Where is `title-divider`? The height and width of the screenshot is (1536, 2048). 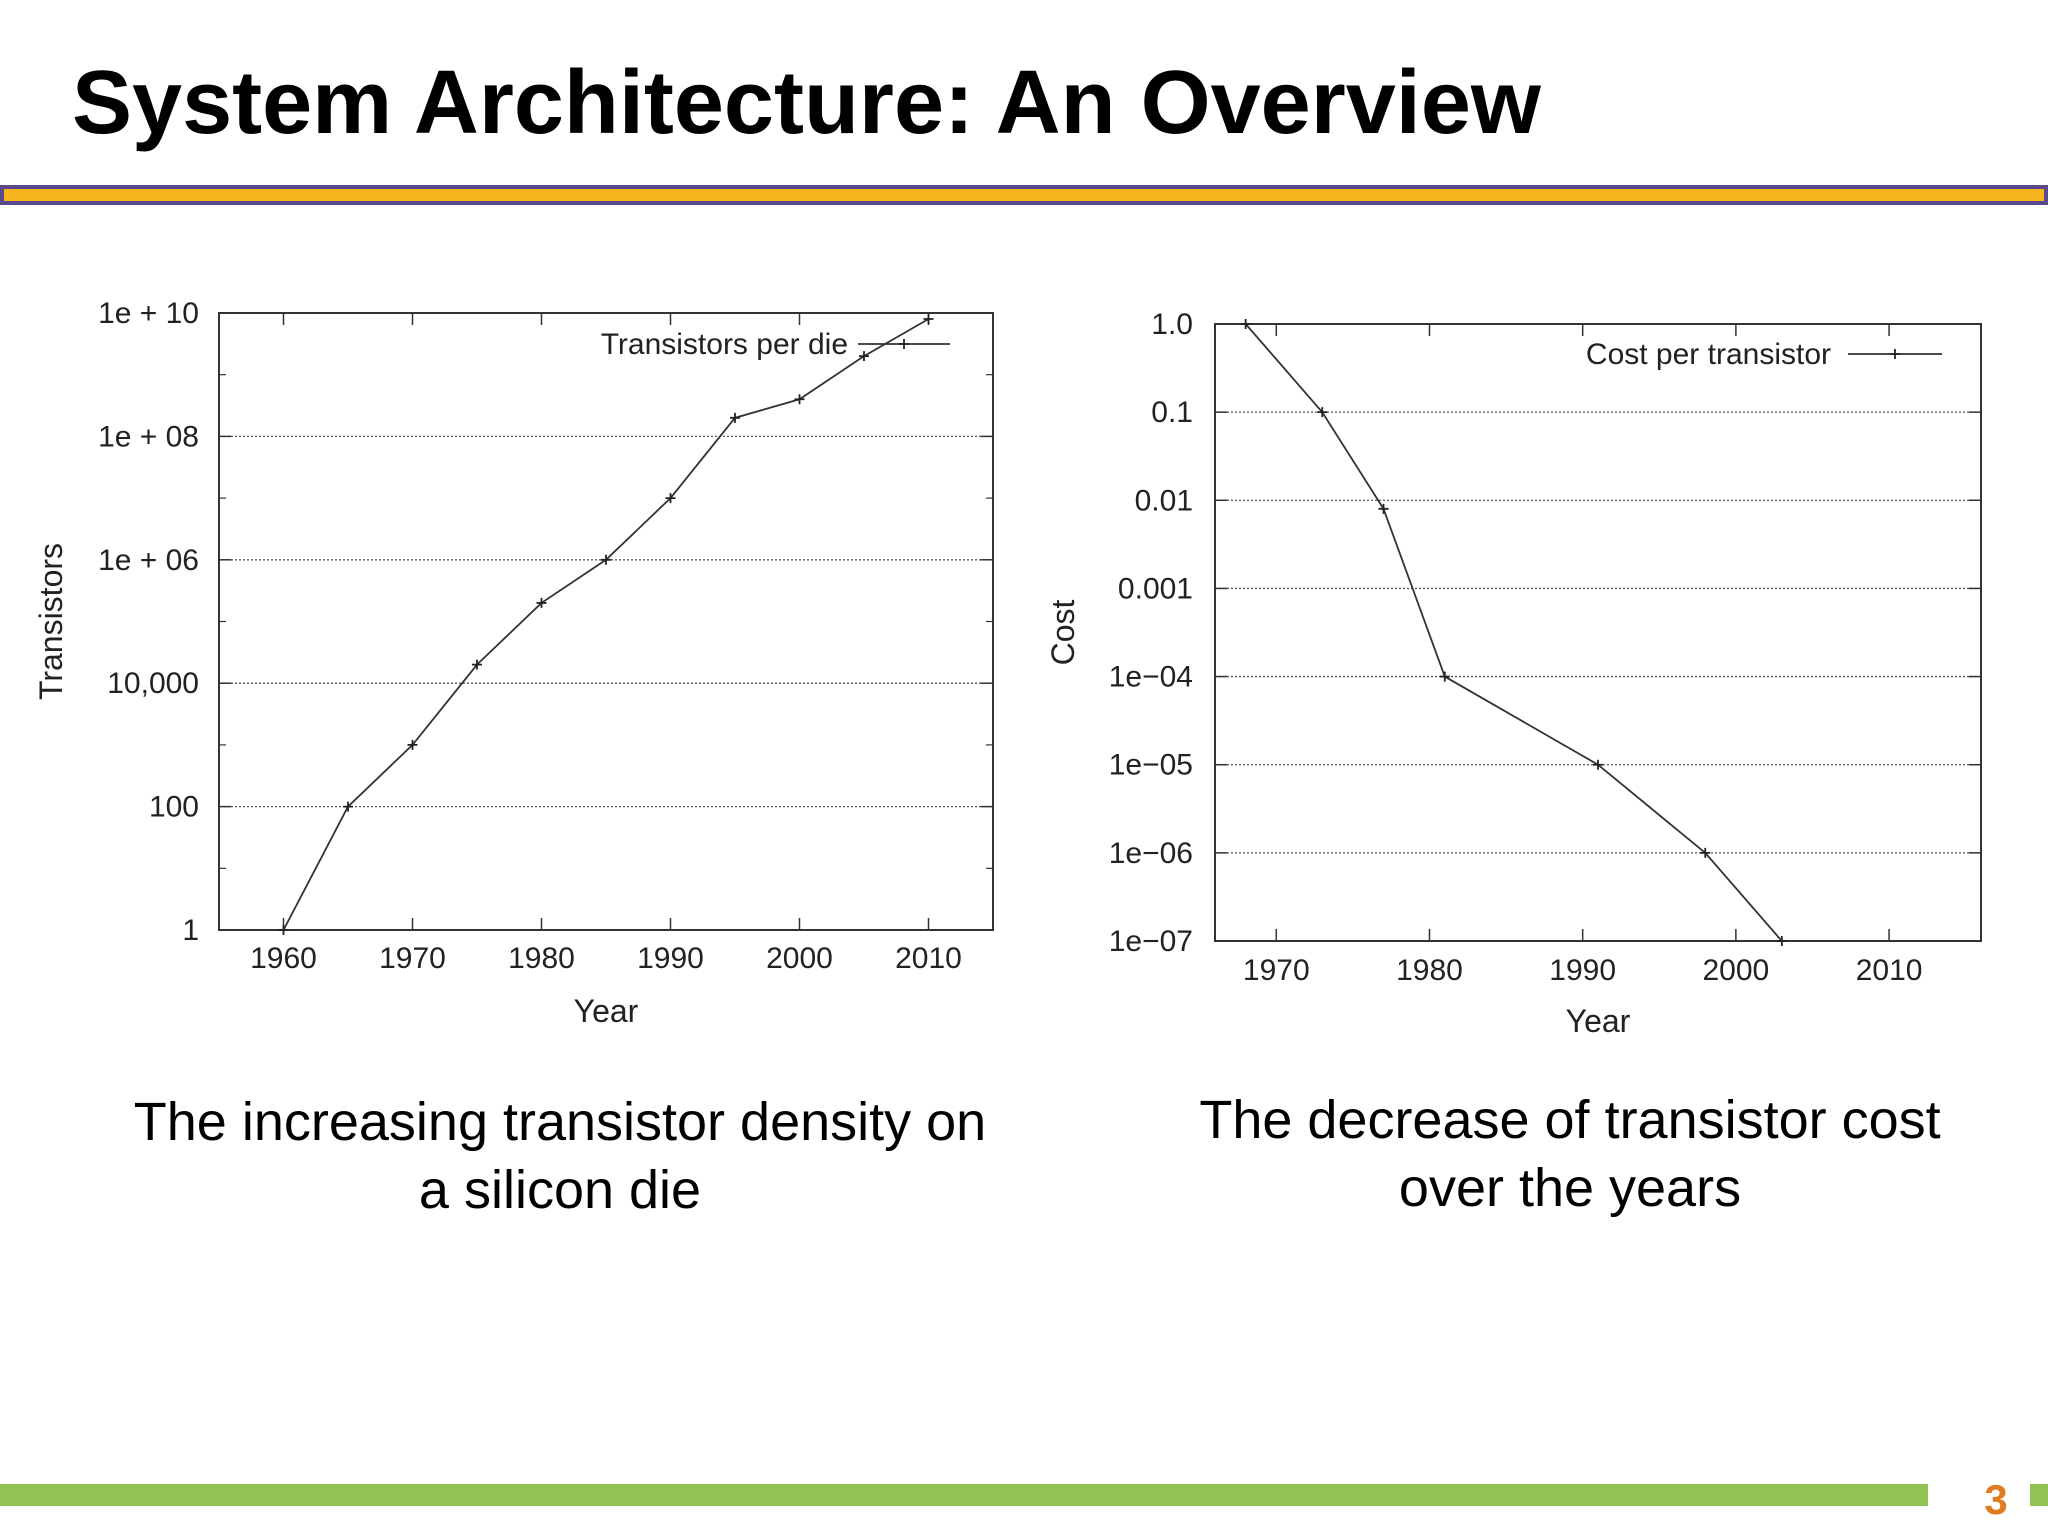 title-divider is located at coordinates (1024, 195).